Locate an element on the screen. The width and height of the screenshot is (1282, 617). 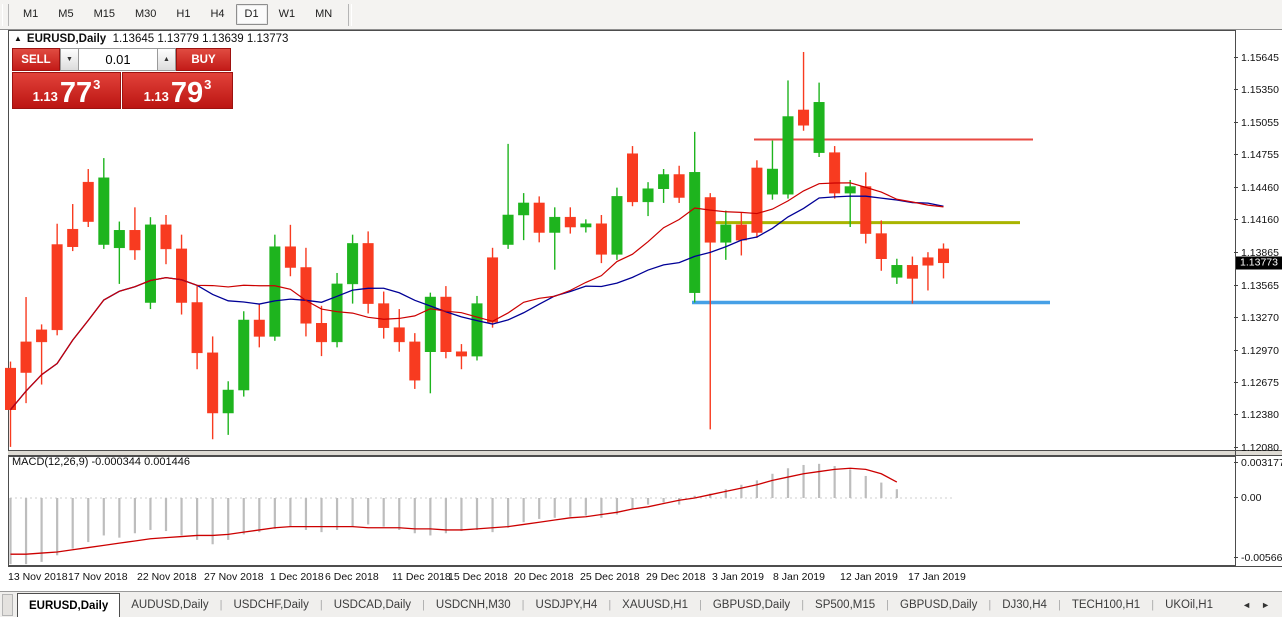
chart-tab-gbpusd-daily-2: GBPUSD,Daily is located at coordinates (939, 605).